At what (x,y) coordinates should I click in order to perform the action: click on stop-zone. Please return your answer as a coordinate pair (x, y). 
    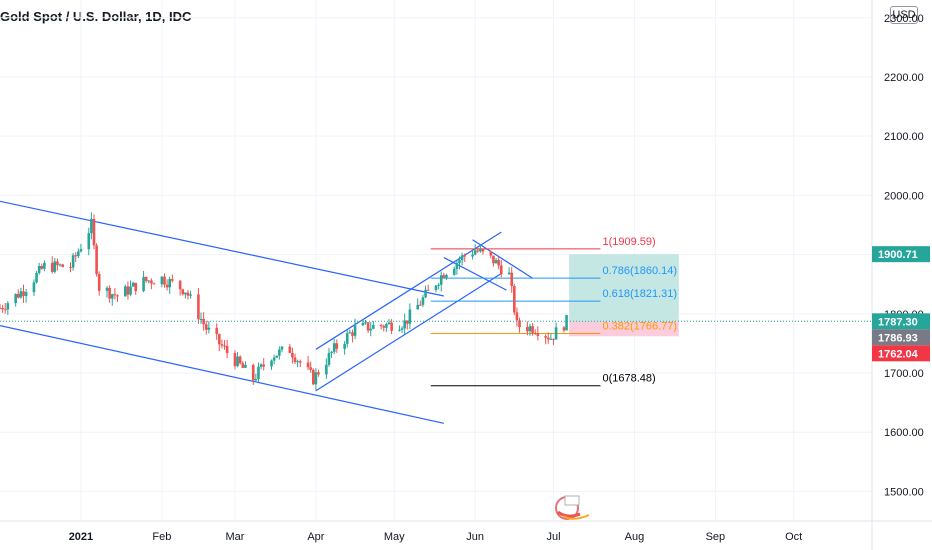
    Looking at the image, I should click on (624, 329).